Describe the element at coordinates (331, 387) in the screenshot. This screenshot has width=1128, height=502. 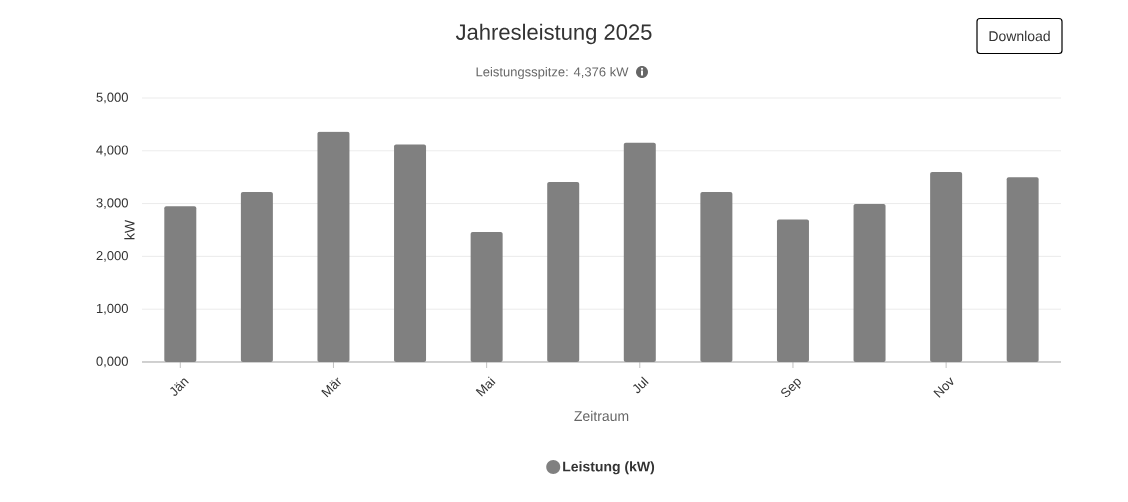
I see `x-tick-label: Mär` at that location.